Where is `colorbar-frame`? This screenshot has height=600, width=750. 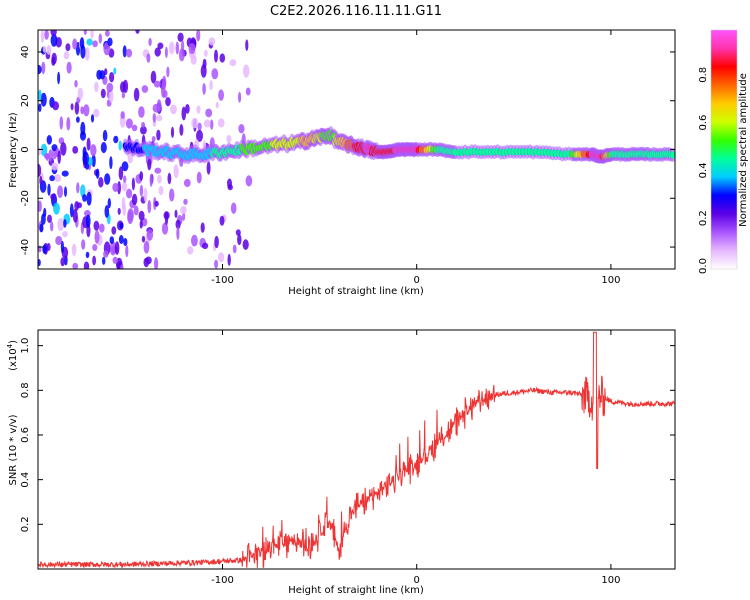 colorbar-frame is located at coordinates (724, 149).